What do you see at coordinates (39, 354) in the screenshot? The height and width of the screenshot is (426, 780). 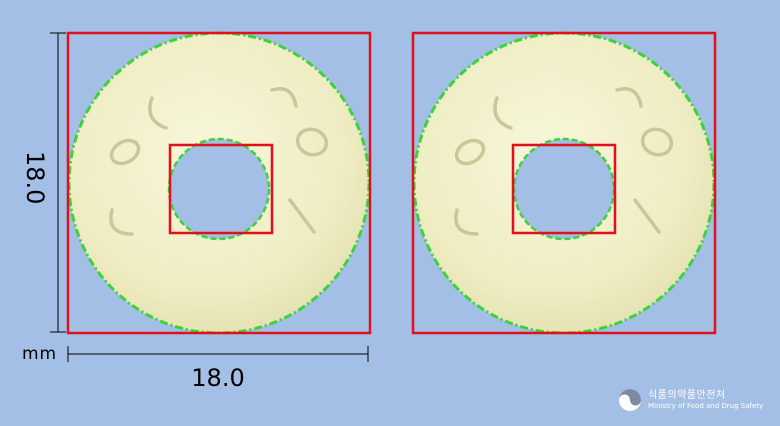 I see `unit-label: mm` at bounding box center [39, 354].